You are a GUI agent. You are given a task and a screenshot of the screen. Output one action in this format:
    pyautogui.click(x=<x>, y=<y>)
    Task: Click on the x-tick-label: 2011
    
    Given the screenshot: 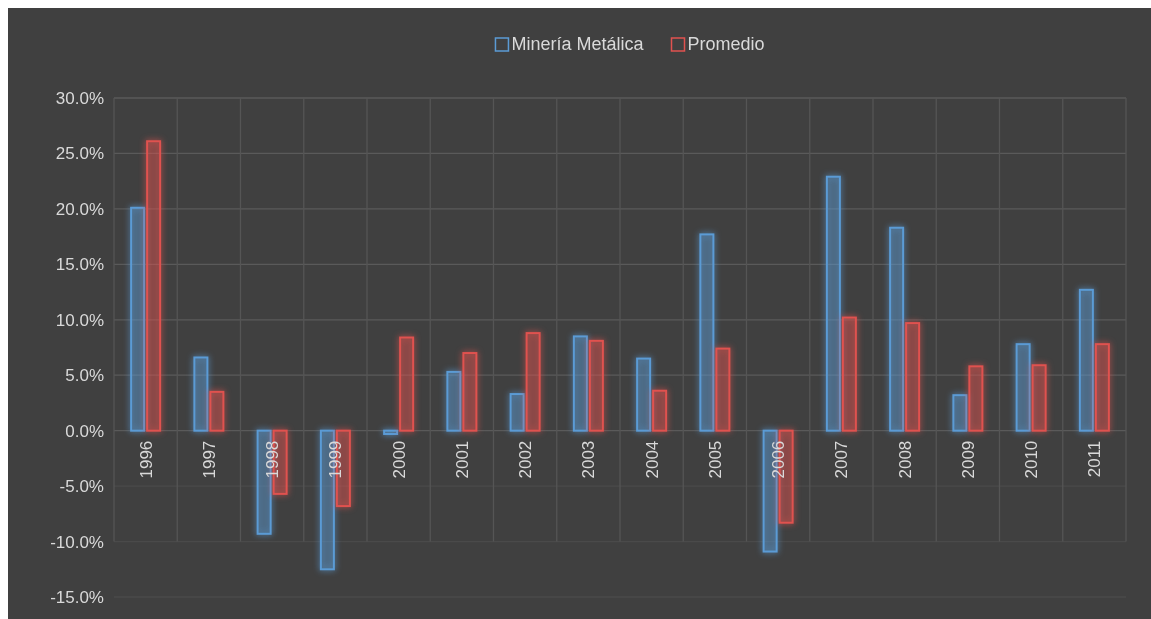 What is the action you would take?
    pyautogui.click(x=1095, y=459)
    